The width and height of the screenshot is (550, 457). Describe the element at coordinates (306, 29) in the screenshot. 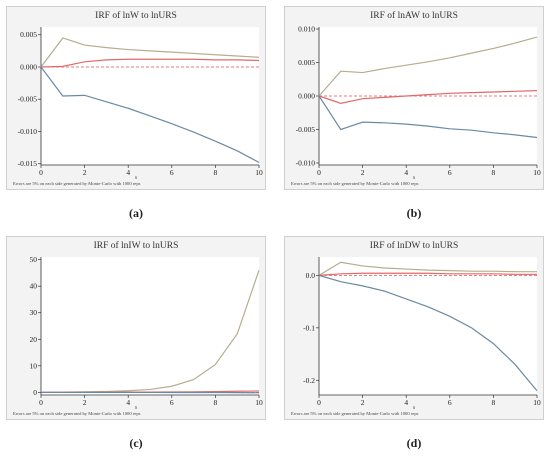

I see `y-tick-label: 0.010` at that location.